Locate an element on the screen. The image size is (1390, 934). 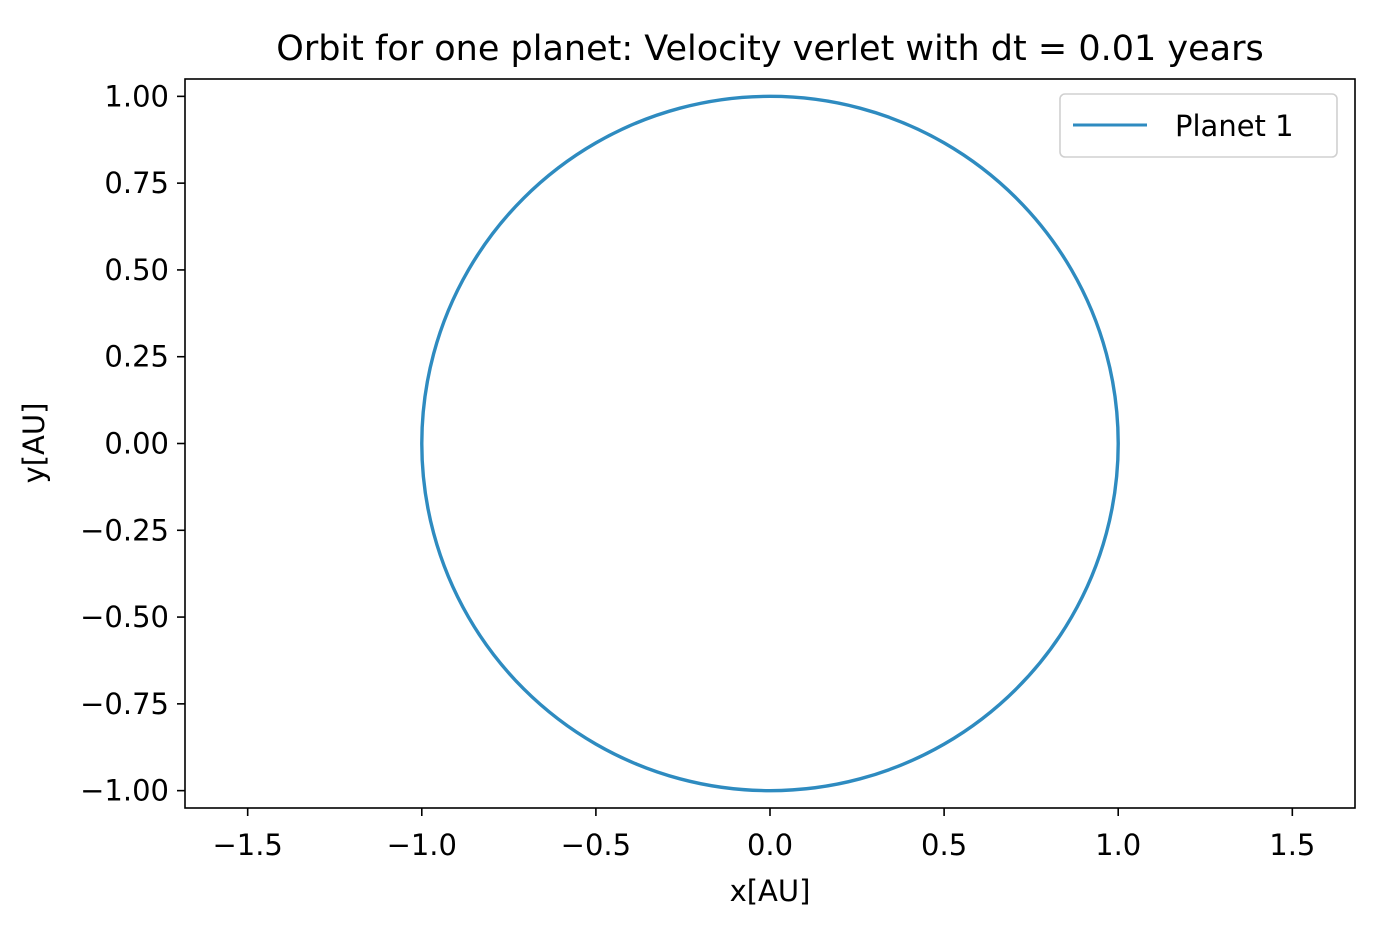
x-axis-title: x[AU] is located at coordinates (770, 891).